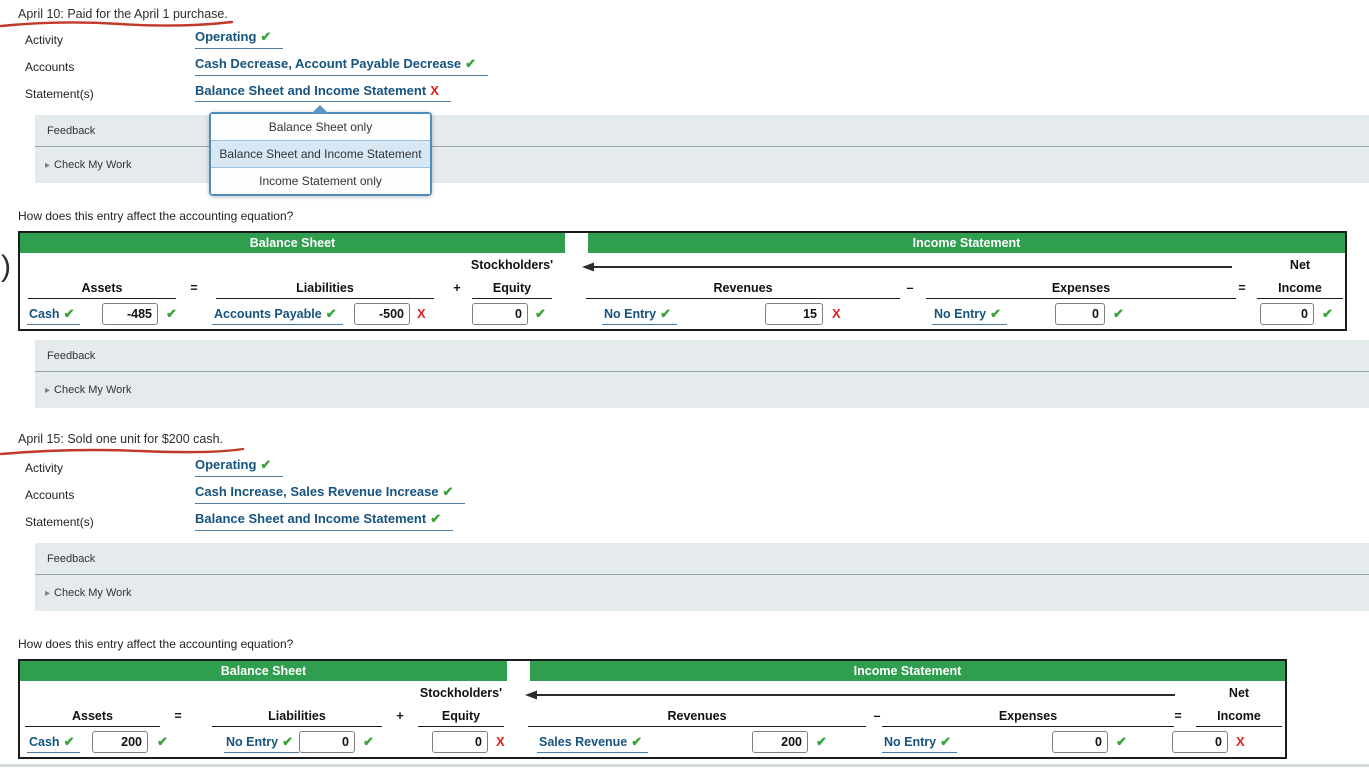 This screenshot has height=768, width=1369. I want to click on stockholders-label: Stockholders', so click(512, 265).